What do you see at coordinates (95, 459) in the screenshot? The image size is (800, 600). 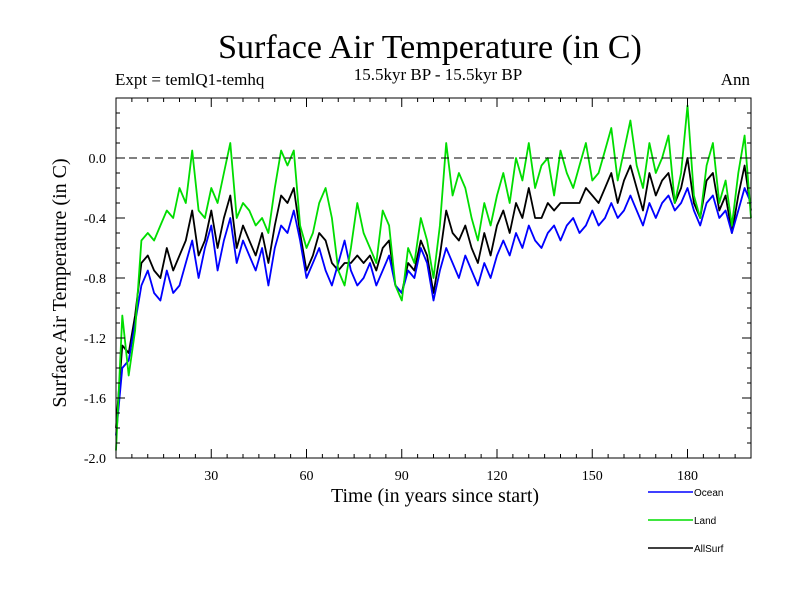 I see `y-tick-label: -2.0` at bounding box center [95, 459].